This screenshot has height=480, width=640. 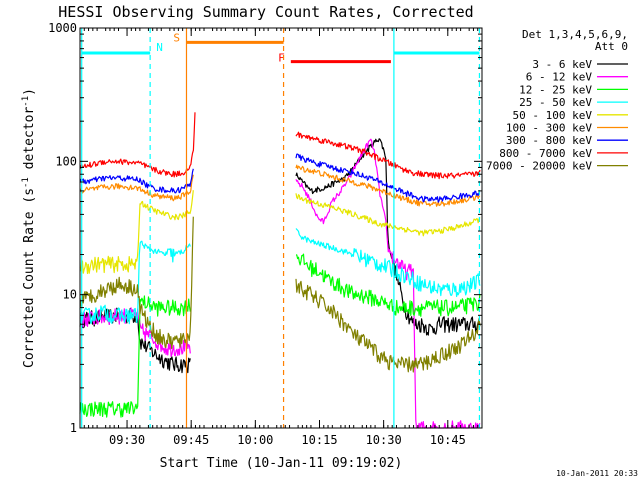 What do you see at coordinates (559, 77) in the screenshot?
I see `legend-label-1: 6 - 12 keV` at bounding box center [559, 77].